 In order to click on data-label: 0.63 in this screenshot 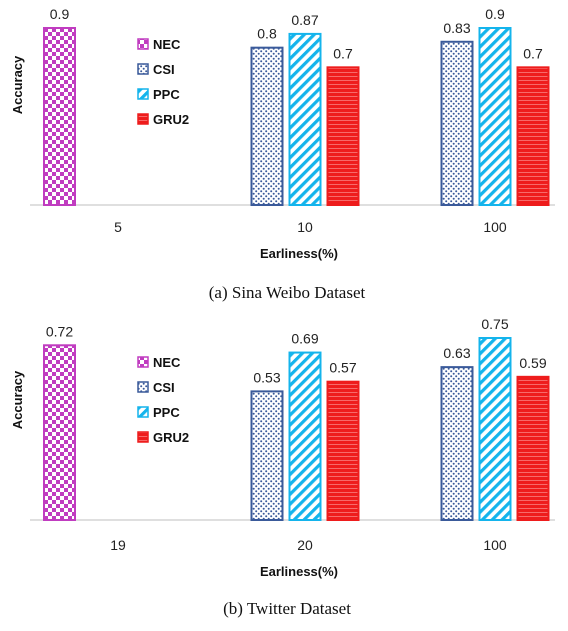, I will do `click(456, 353)`.